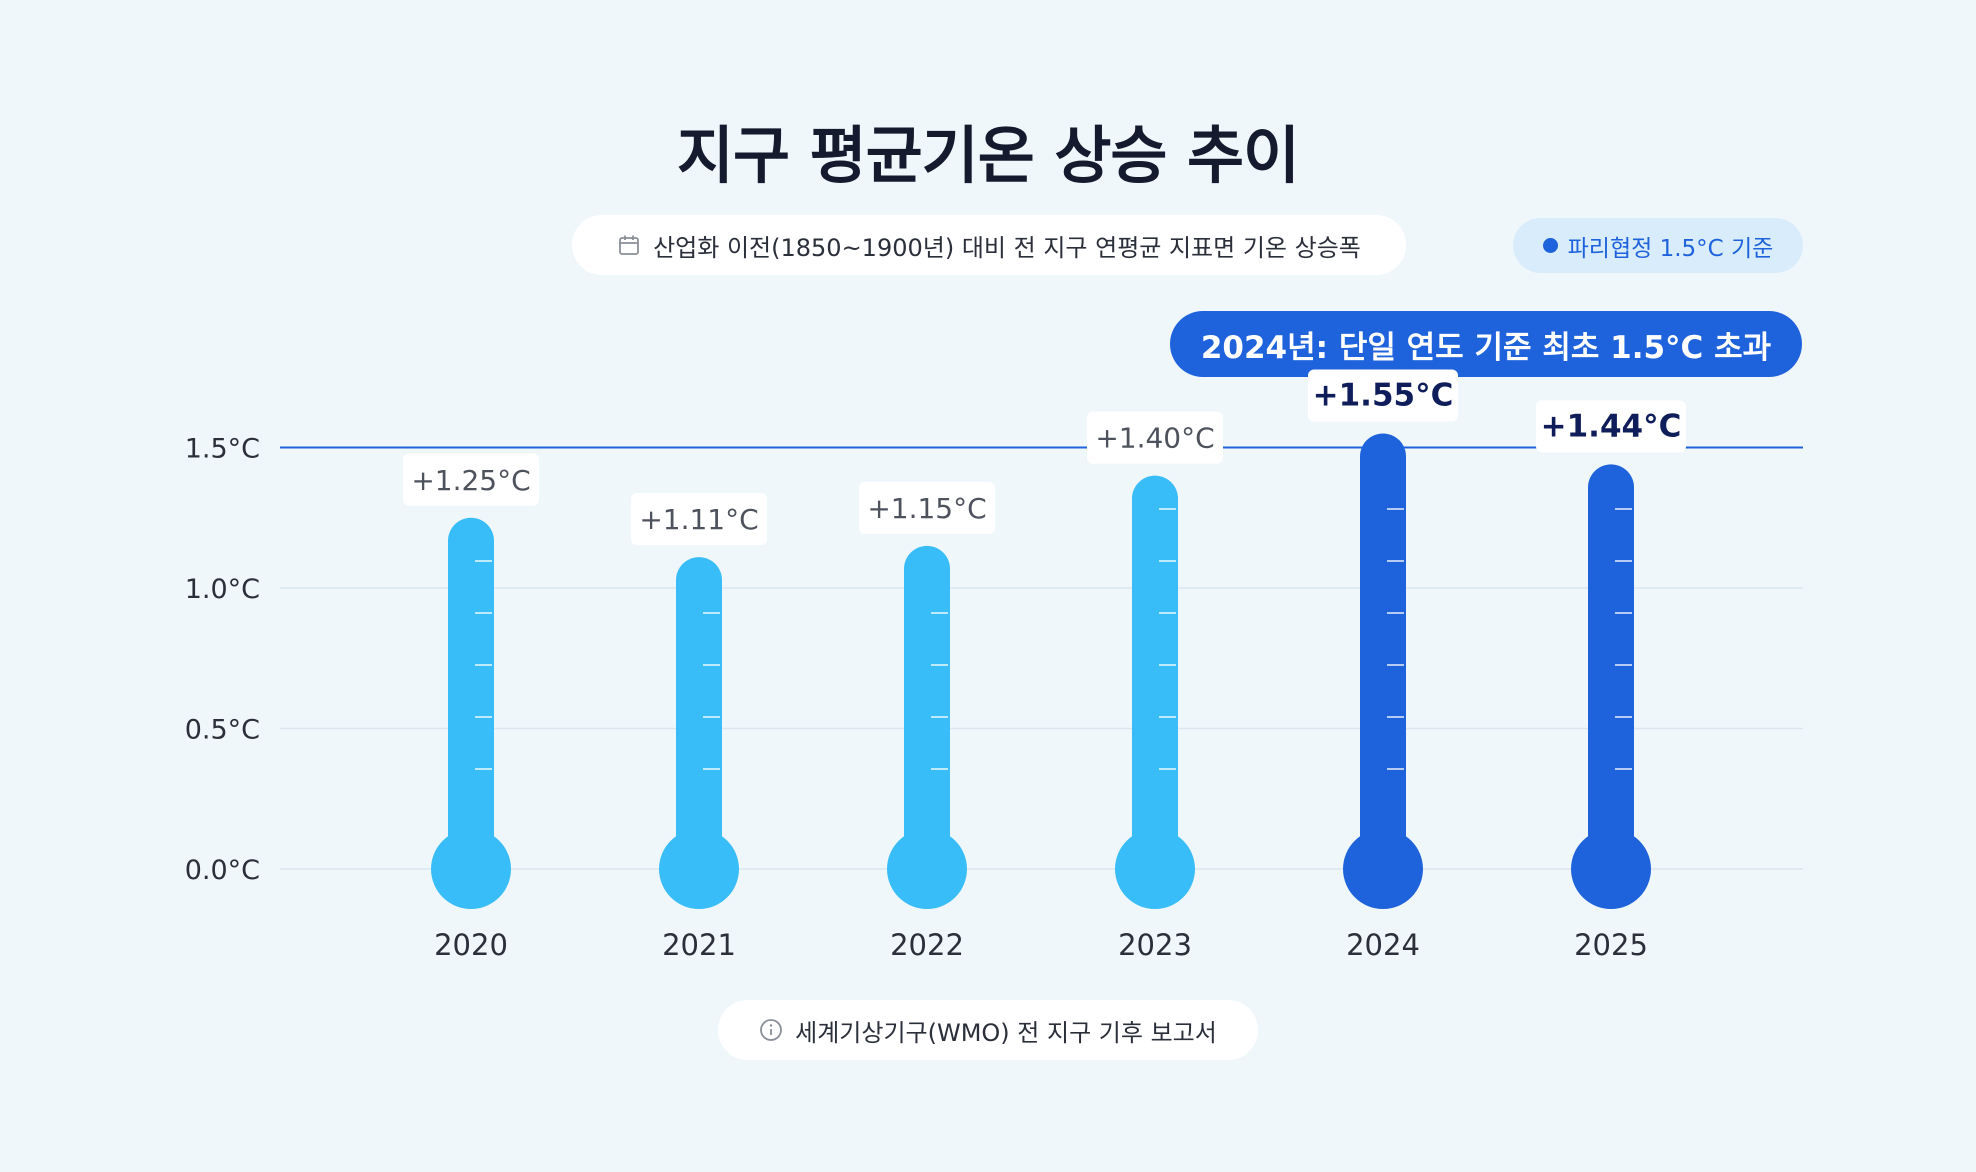  I want to click on x-tick-label: 2024, so click(1383, 945).